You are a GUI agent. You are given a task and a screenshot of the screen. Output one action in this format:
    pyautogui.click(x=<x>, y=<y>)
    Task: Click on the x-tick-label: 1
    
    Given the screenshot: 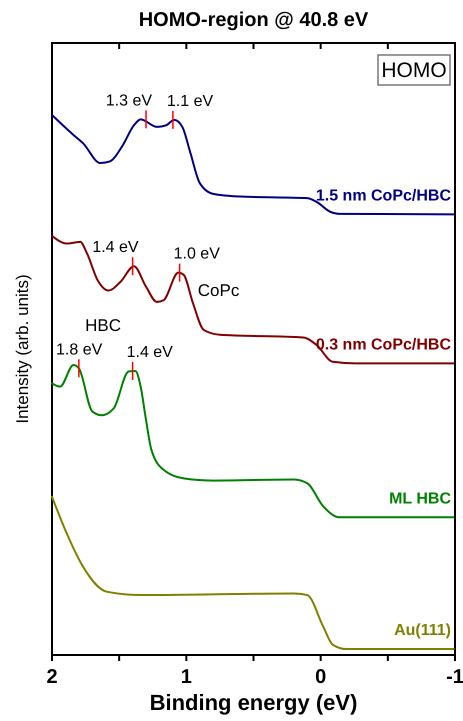 What is the action you would take?
    pyautogui.click(x=186, y=677)
    